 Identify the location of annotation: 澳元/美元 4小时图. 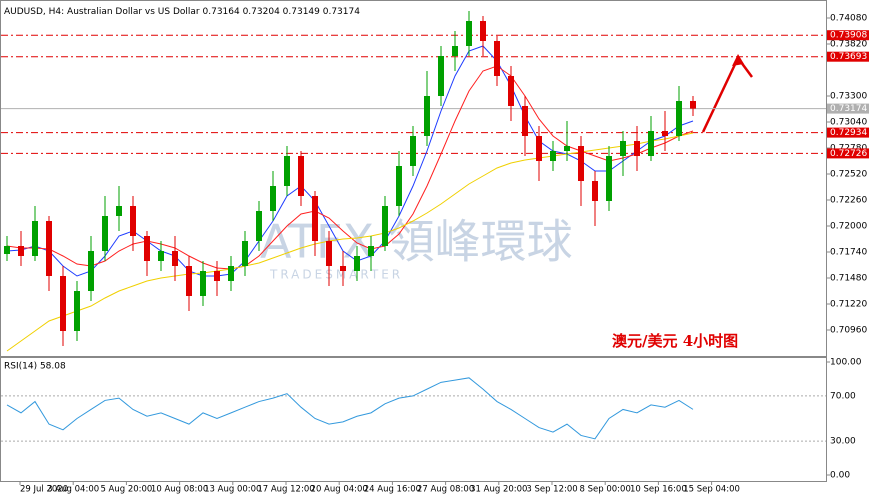
(675, 341).